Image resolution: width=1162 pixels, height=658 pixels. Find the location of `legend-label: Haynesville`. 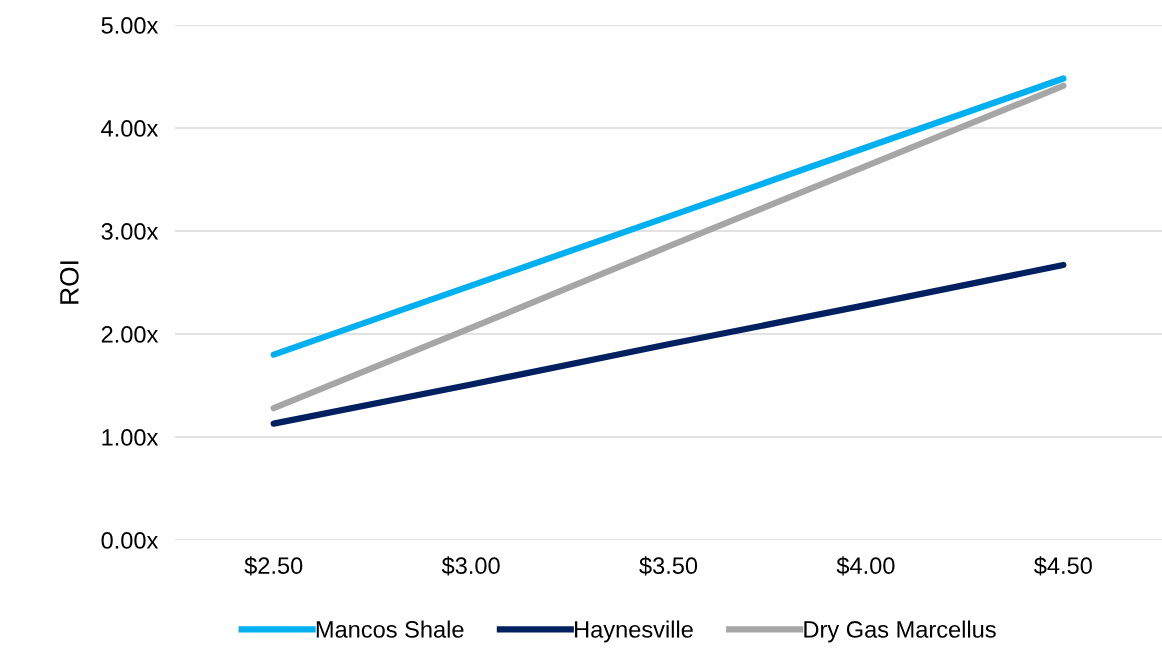

legend-label: Haynesville is located at coordinates (634, 631).